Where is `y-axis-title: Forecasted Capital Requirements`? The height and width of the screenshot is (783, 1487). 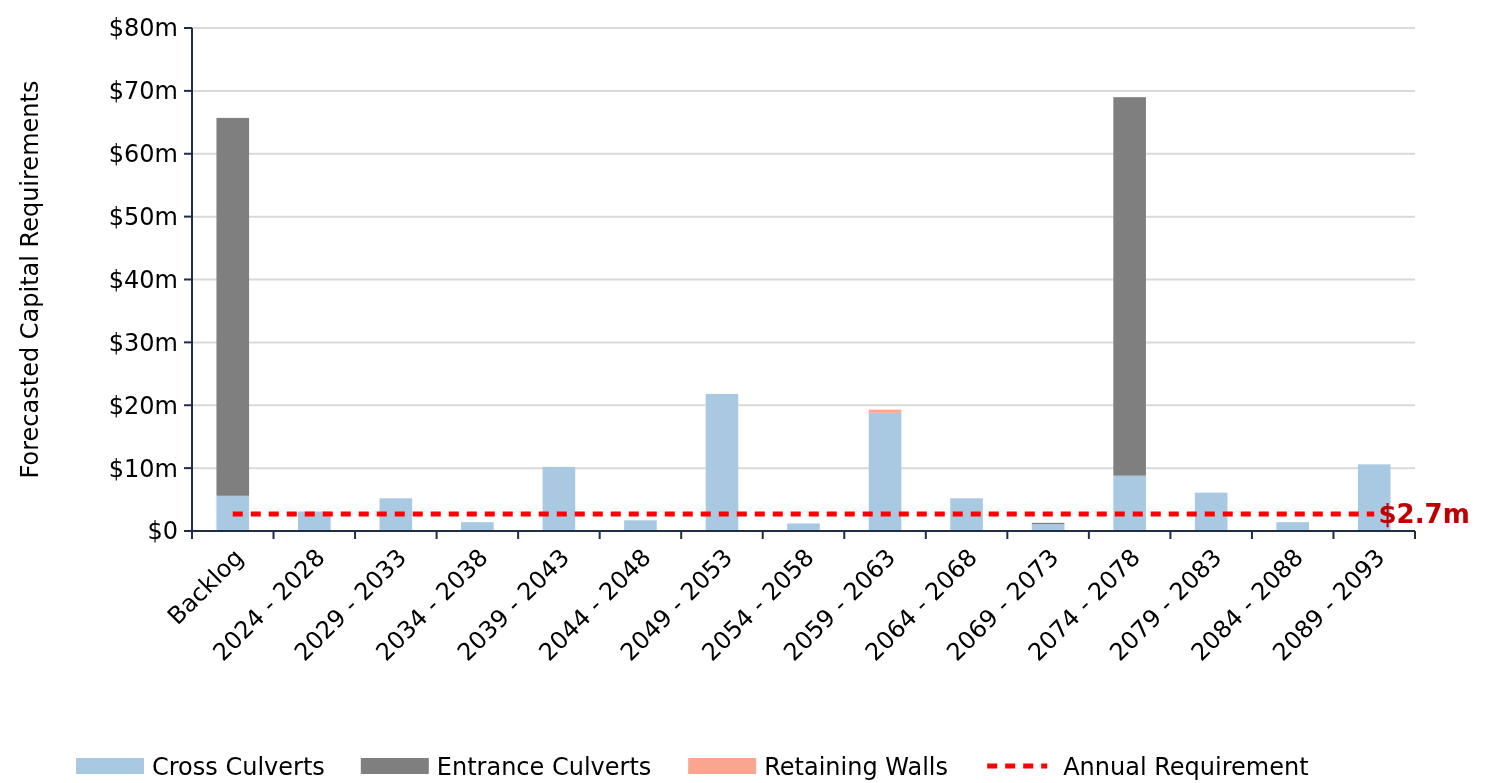
y-axis-title: Forecasted Capital Requirements is located at coordinates (30, 279).